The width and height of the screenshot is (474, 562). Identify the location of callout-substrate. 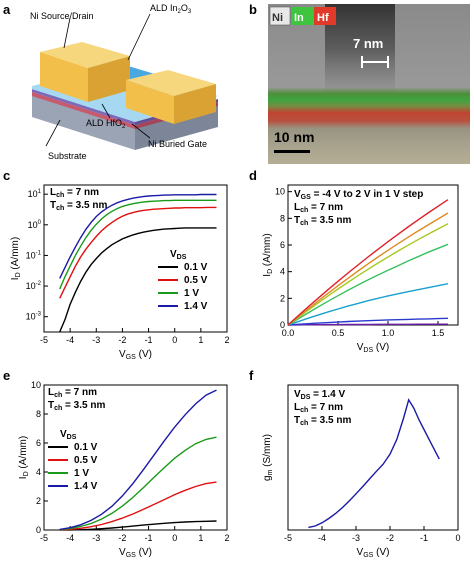
(53, 133).